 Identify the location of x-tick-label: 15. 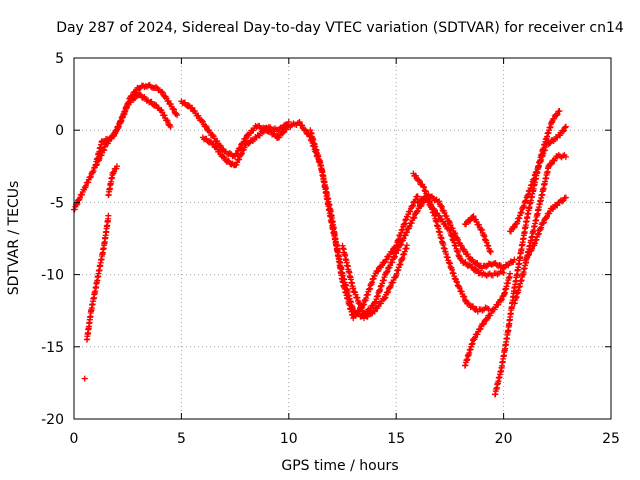
(396, 439).